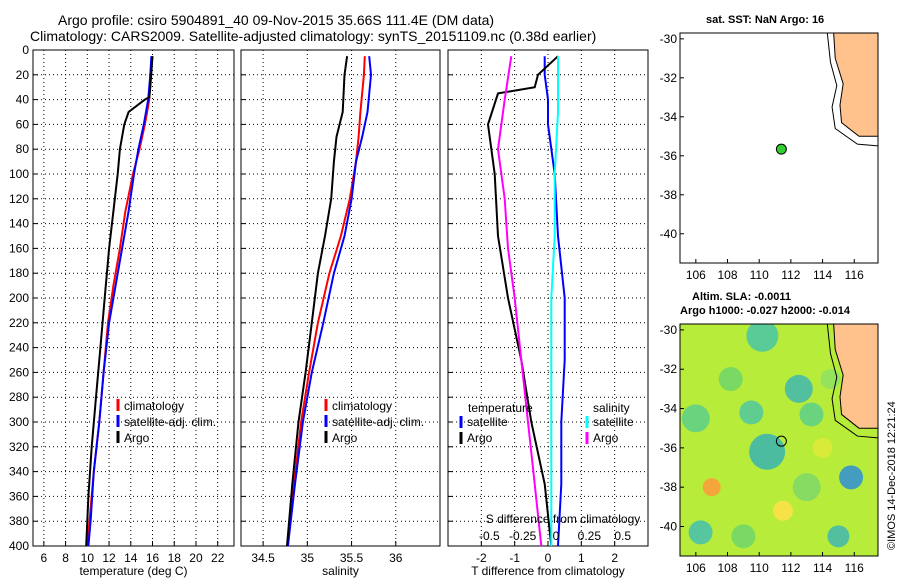 The width and height of the screenshot is (900, 580). What do you see at coordinates (522, 301) in the screenshot?
I see `series-line-t-argo` at bounding box center [522, 301].